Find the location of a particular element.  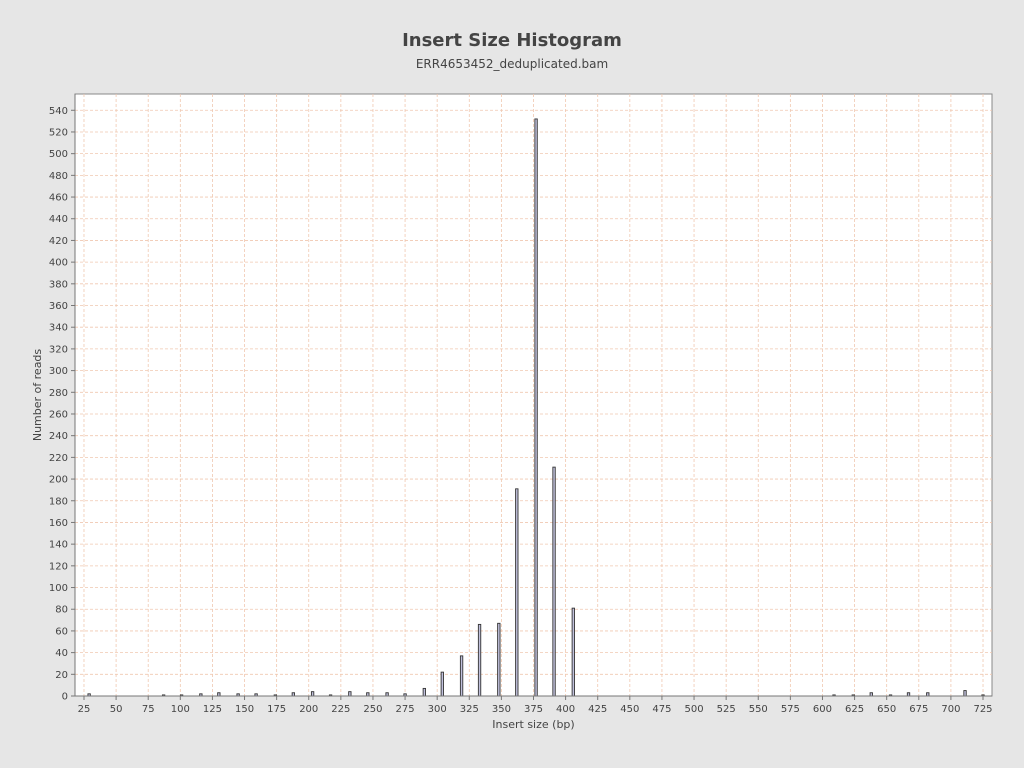

y-tick-label: 300 is located at coordinates (58, 371).